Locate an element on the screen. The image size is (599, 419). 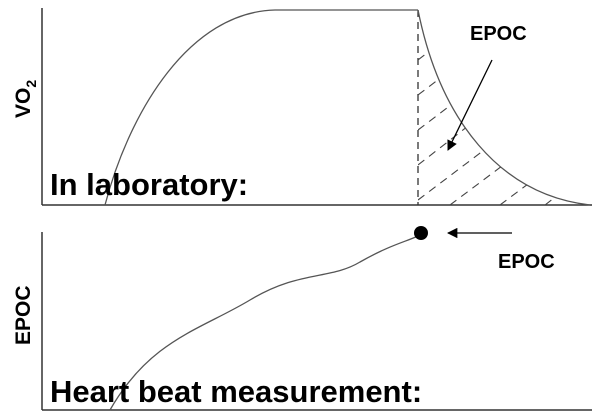
y-label: EPOC is located at coordinates (23, 315).